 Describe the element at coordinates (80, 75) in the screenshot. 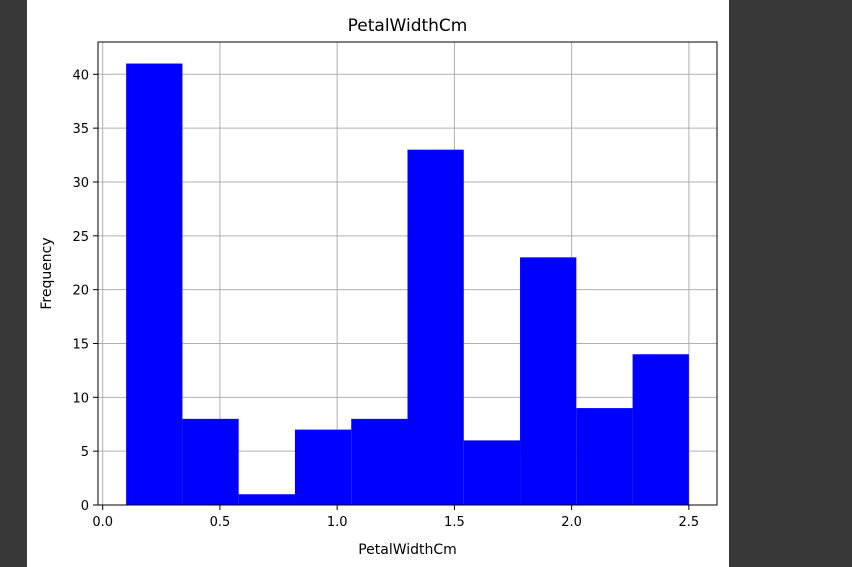

I see `y-tick-label: 40` at that location.